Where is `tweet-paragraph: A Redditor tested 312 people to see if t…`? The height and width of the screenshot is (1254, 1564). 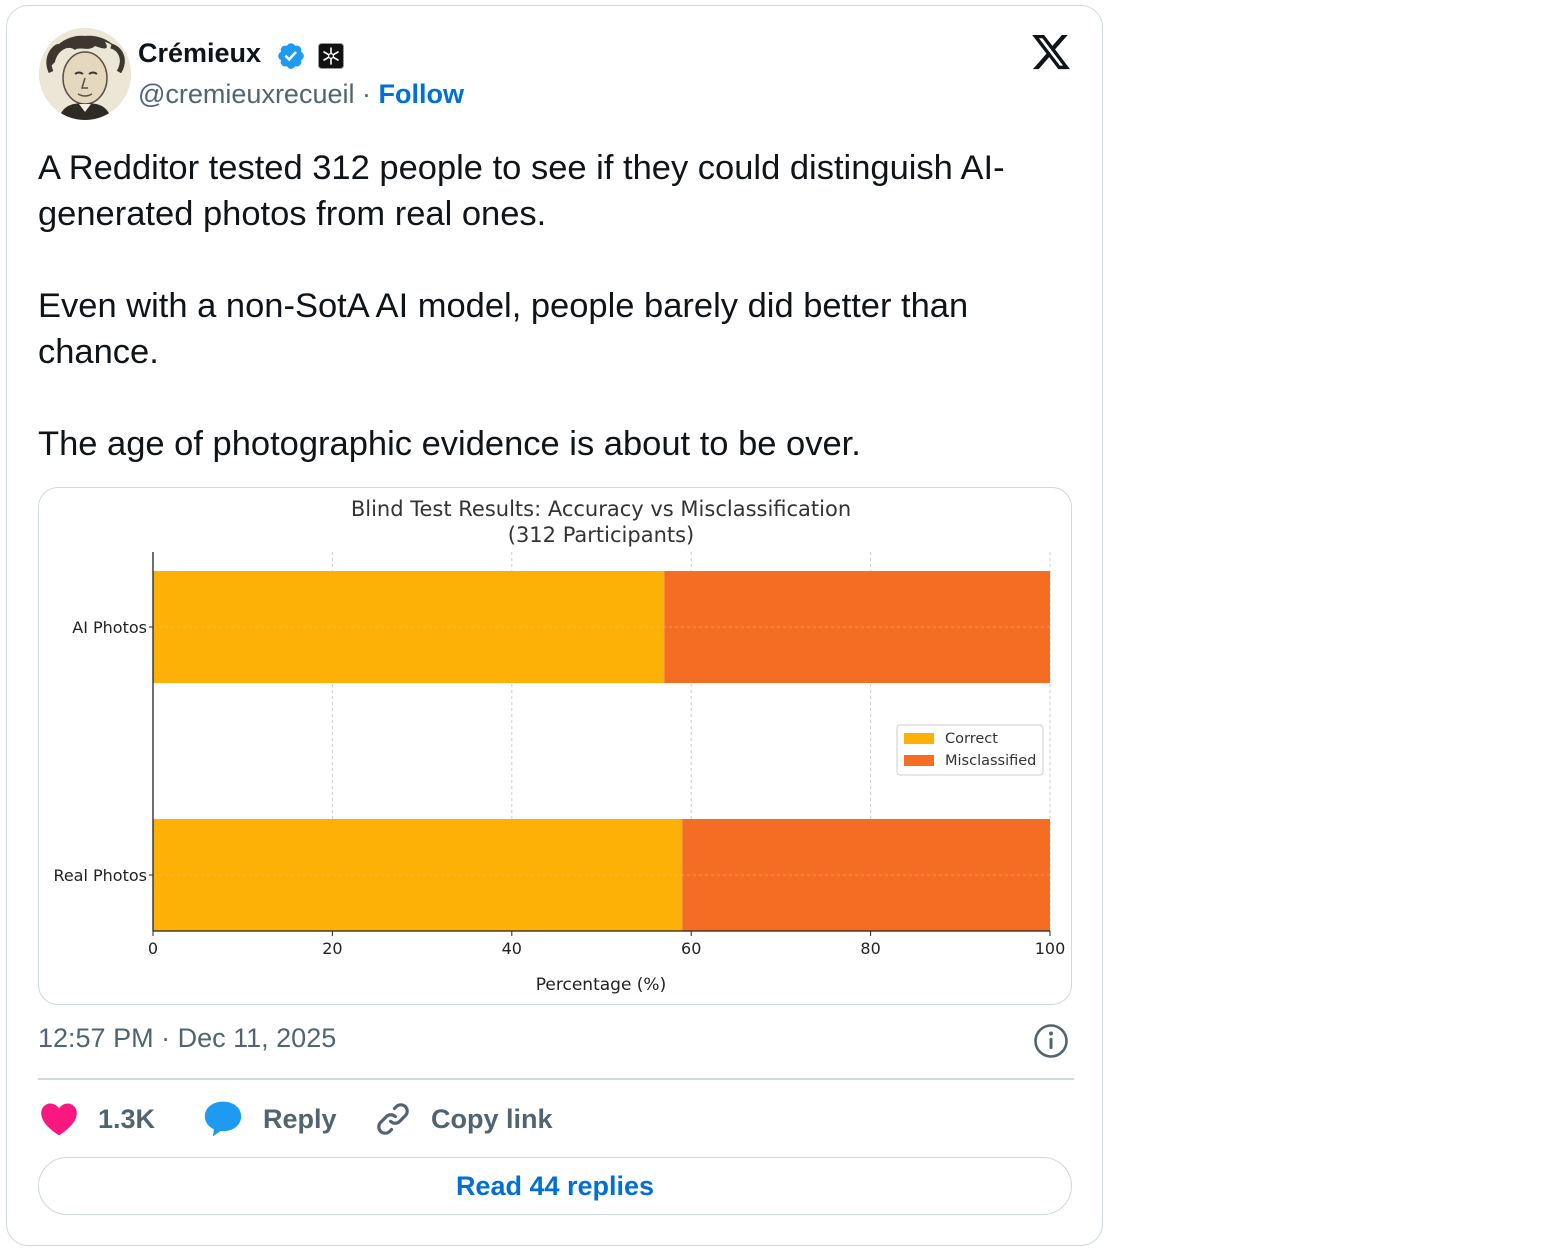
tweet-paragraph: A Redditor tested 312 people to see if t… is located at coordinates (521, 191).